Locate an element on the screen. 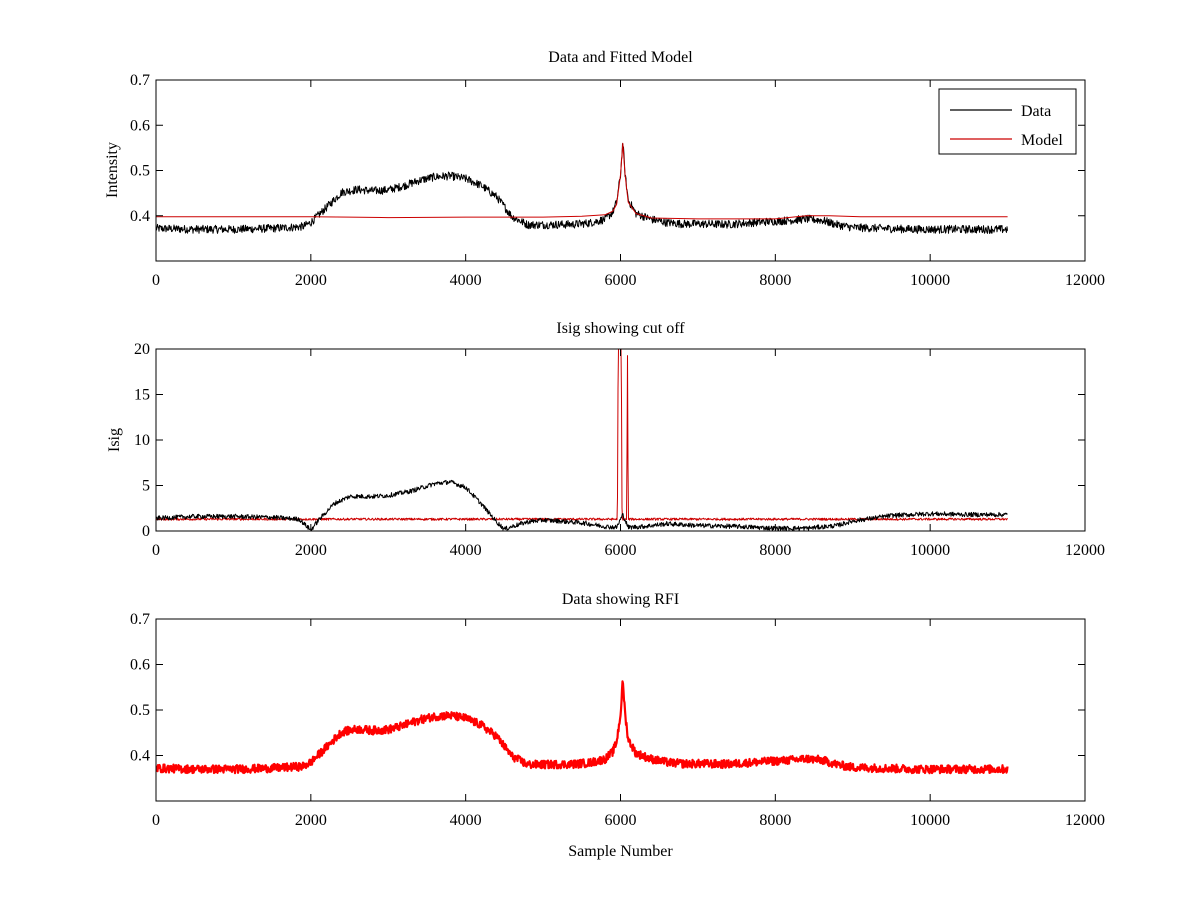  legend-box is located at coordinates (1007, 121).